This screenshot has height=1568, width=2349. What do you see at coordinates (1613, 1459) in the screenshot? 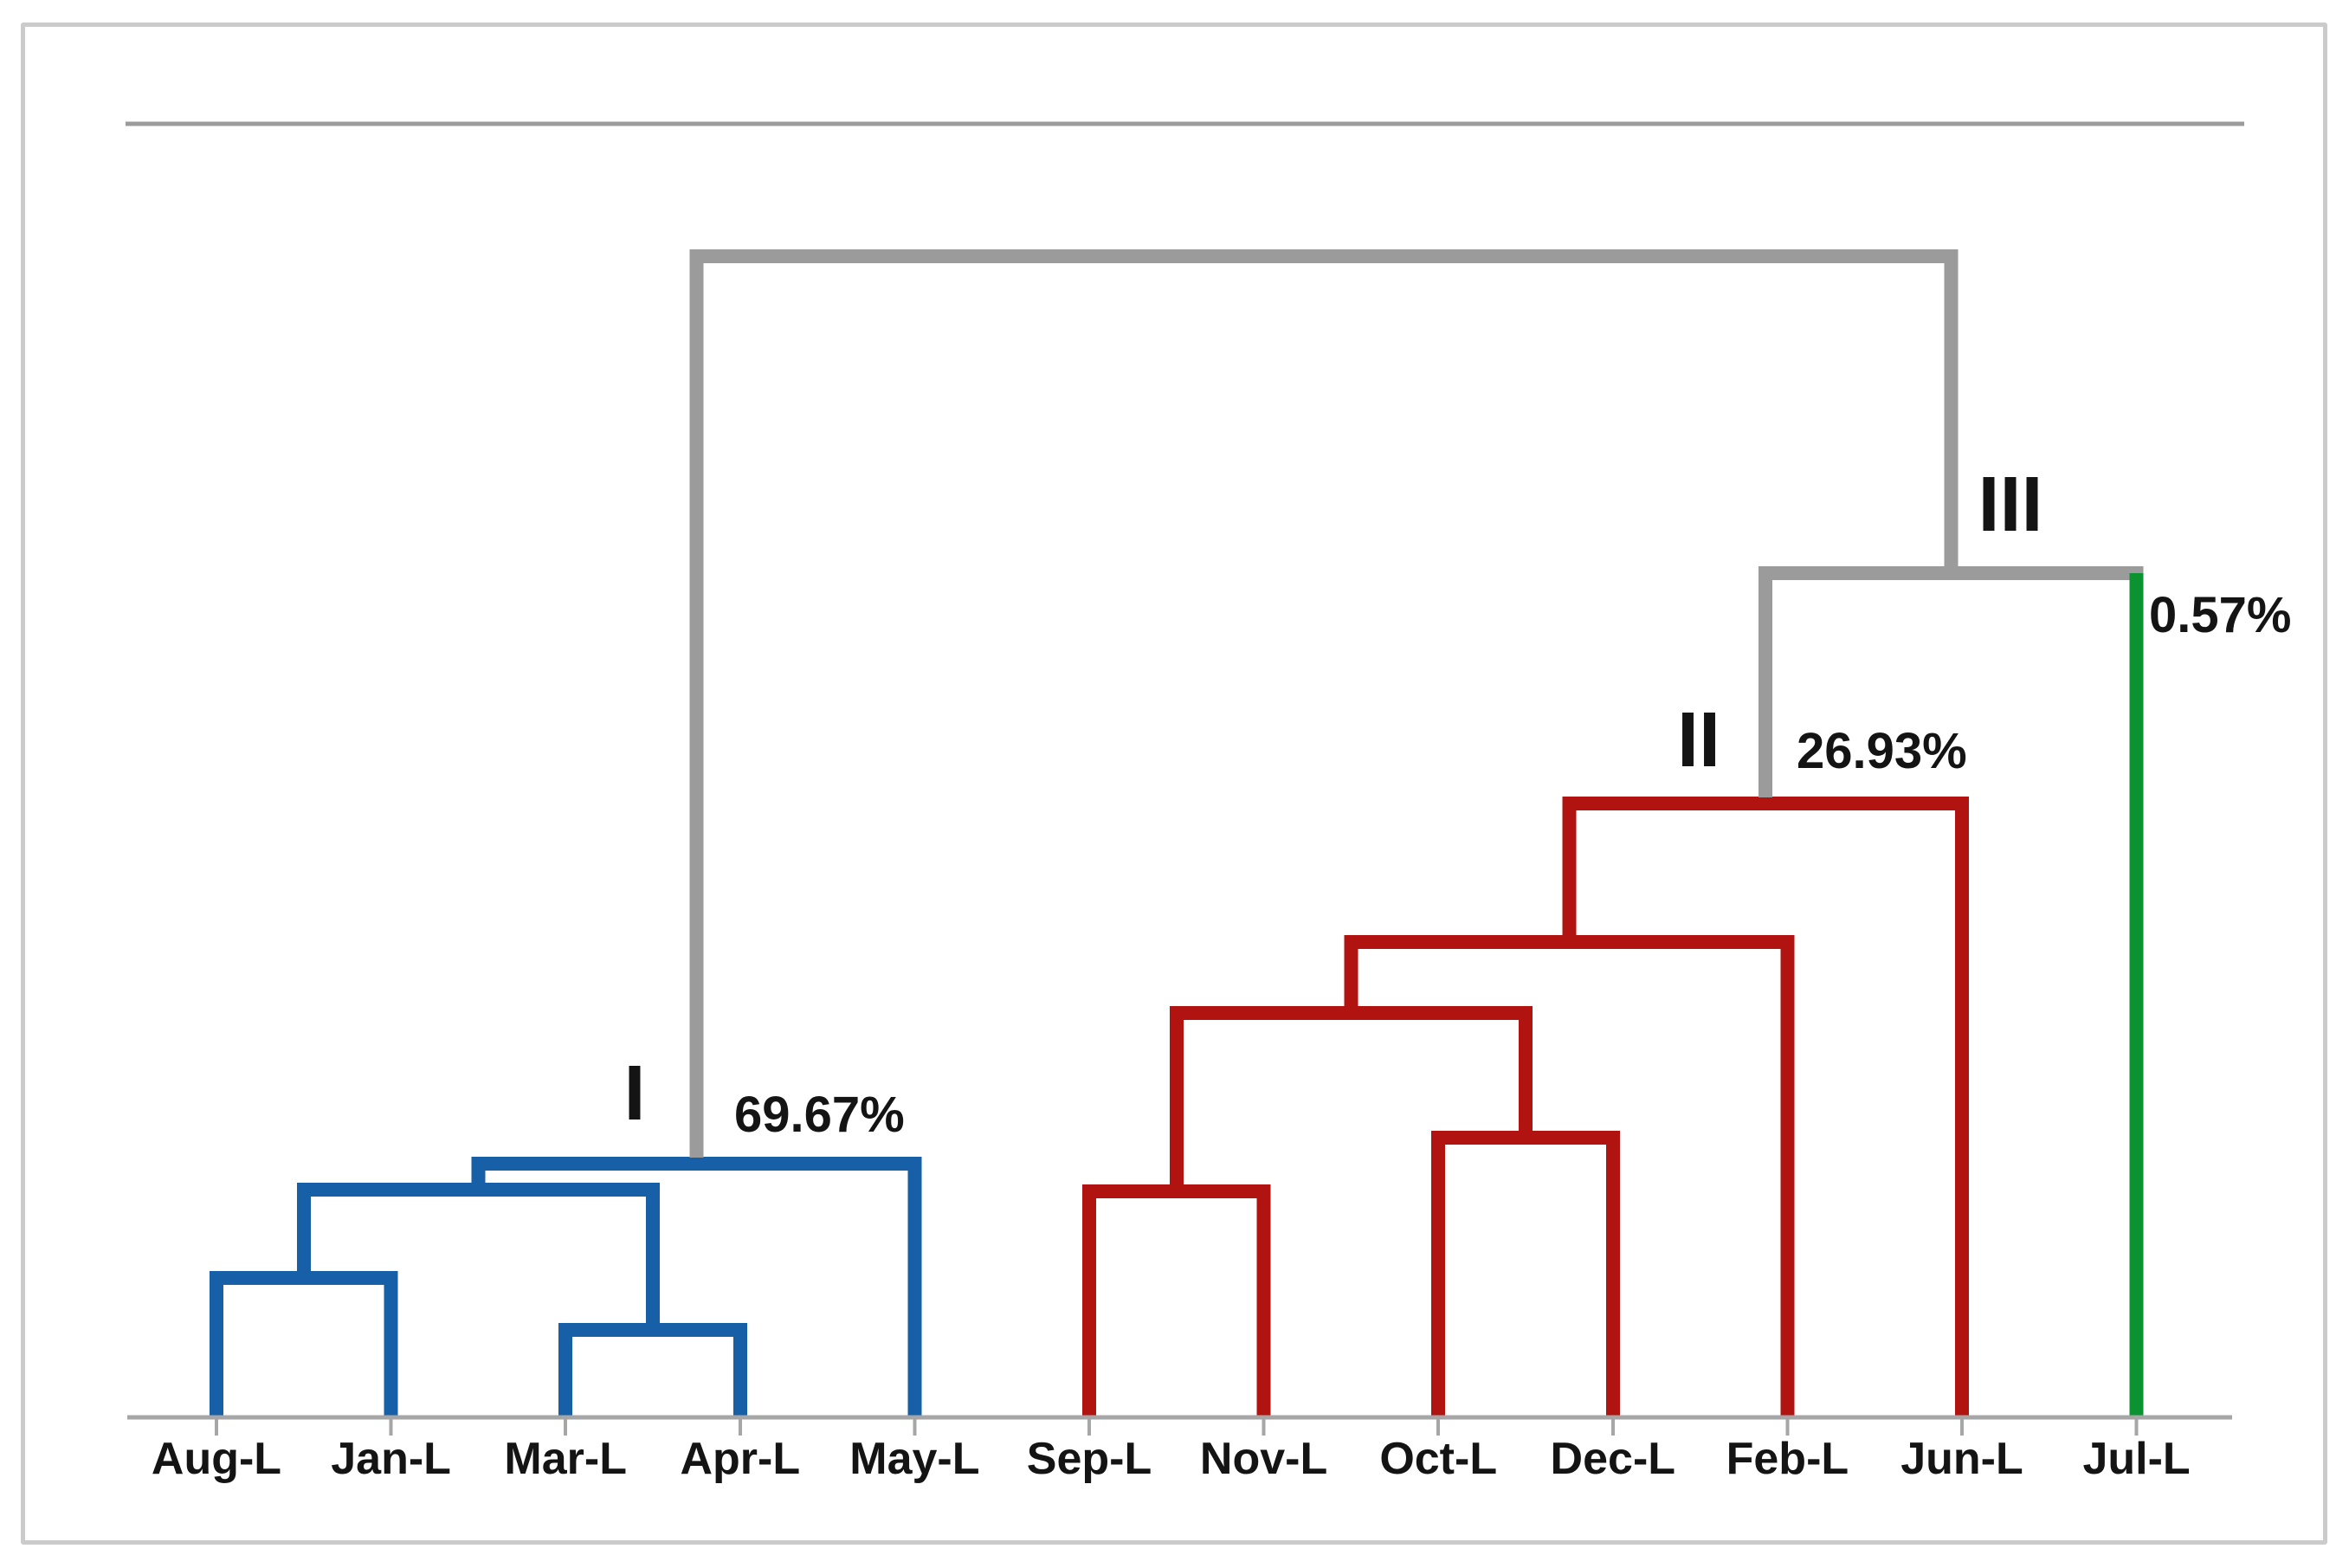
I see `leaf-label-Dec-L: Dec-L` at bounding box center [1613, 1459].